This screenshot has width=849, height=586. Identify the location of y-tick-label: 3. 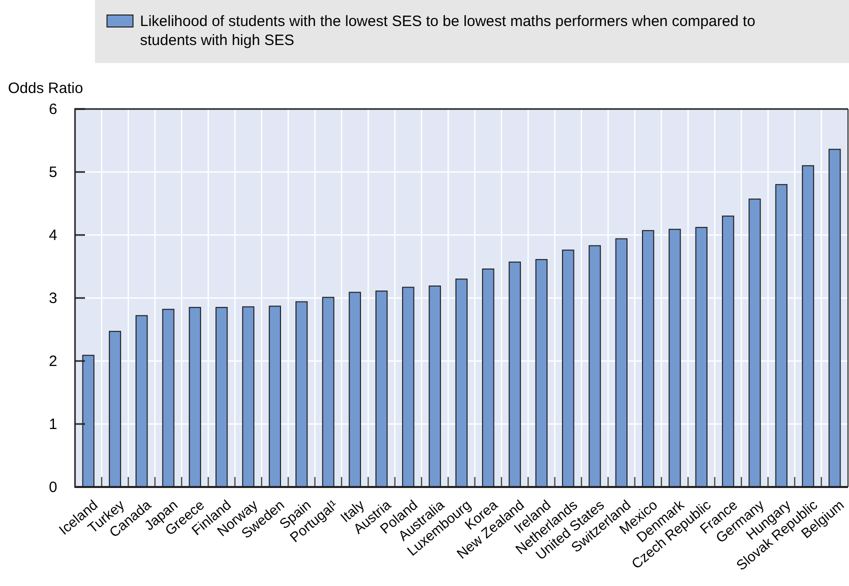
(53, 298).